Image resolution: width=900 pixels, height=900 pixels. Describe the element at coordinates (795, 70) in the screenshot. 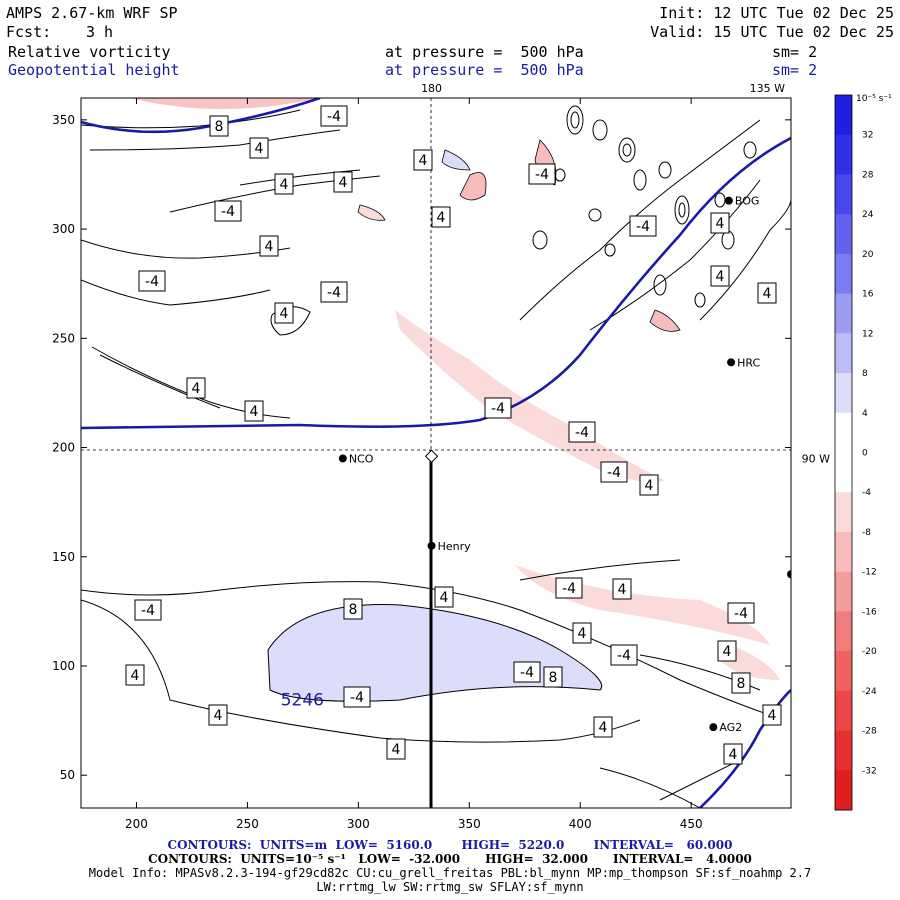

I see `field2-smoothing: sm= 2` at that location.